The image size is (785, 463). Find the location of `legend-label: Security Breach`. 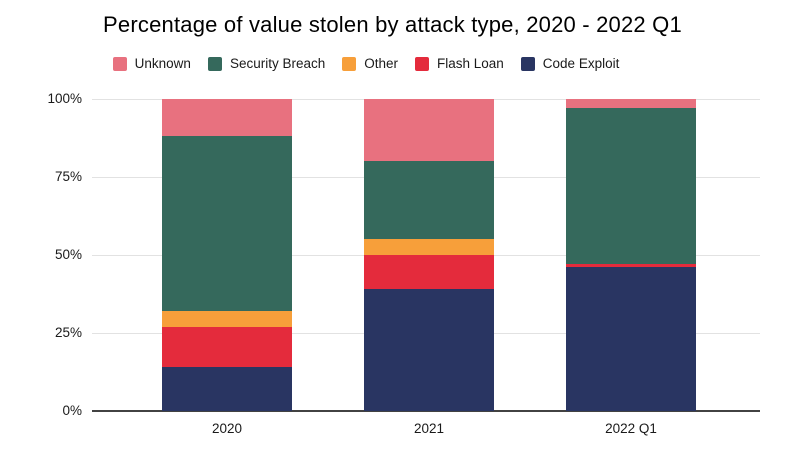

legend-label: Security Breach is located at coordinates (277, 63).